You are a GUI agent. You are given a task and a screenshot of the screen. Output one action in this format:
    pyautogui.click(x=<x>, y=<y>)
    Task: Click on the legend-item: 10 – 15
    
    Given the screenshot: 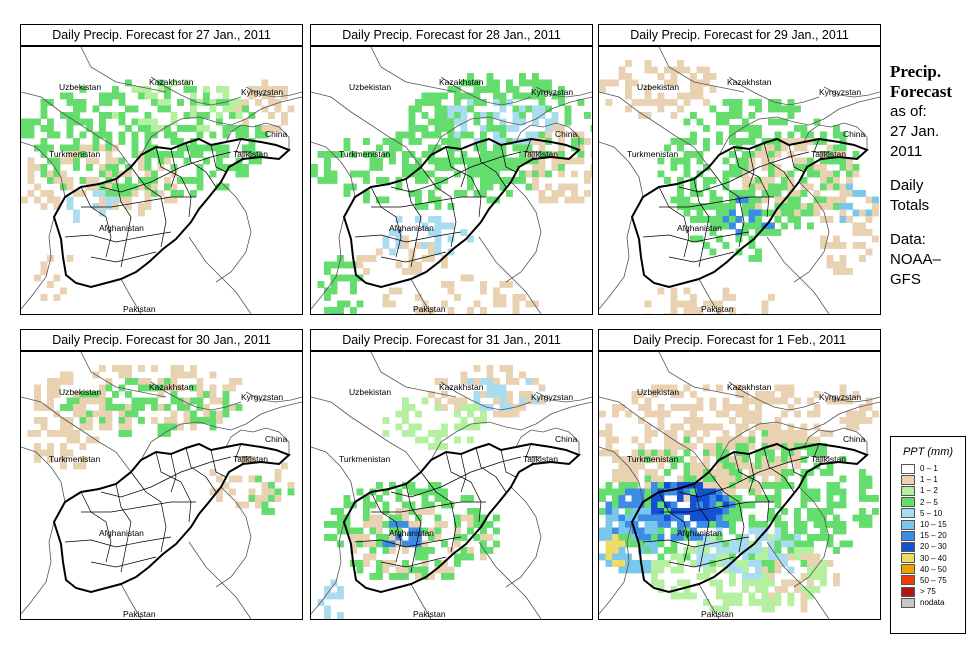 What is the action you would take?
    pyautogui.click(x=928, y=524)
    